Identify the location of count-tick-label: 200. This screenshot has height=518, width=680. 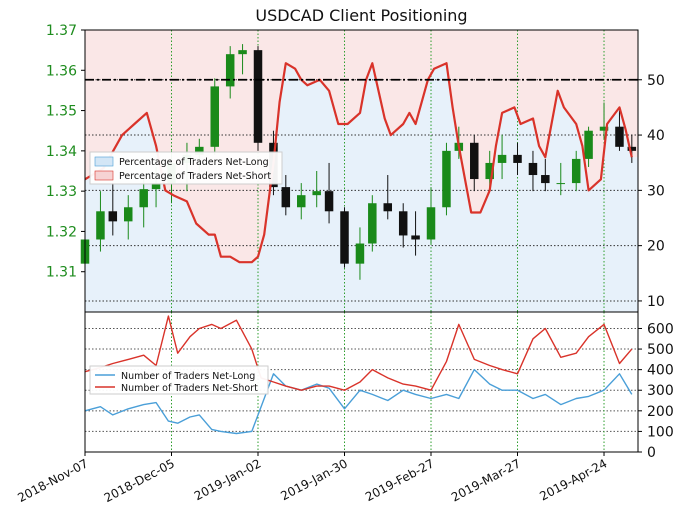
(660, 412).